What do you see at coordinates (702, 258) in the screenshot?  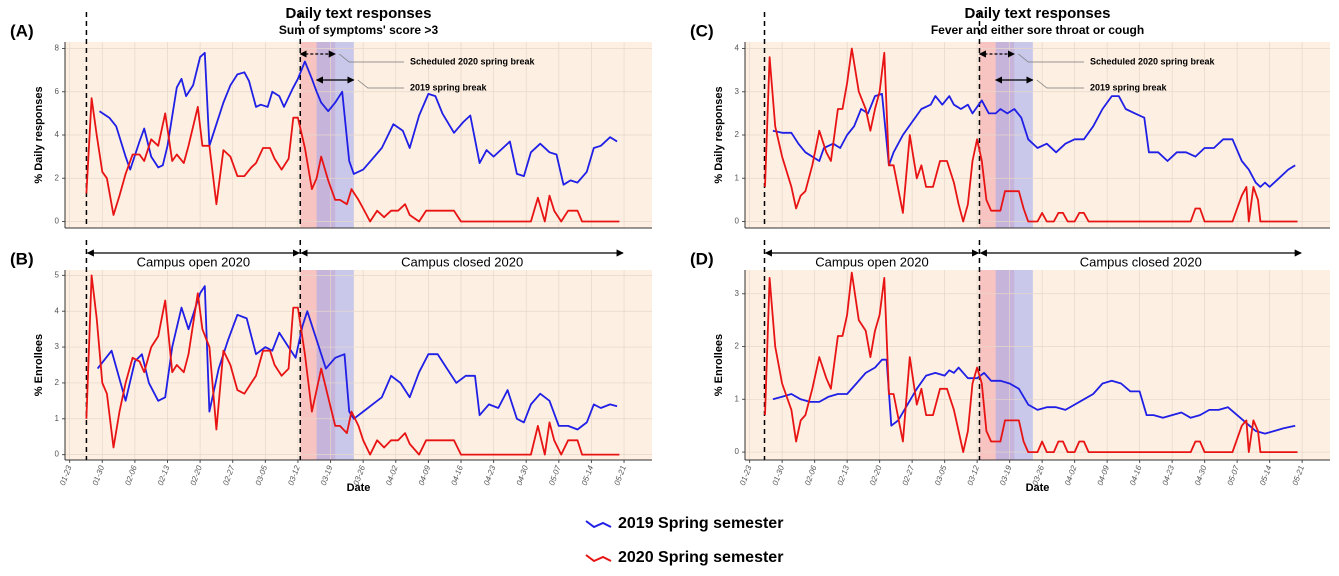 I see `panel-label: (D)` at bounding box center [702, 258].